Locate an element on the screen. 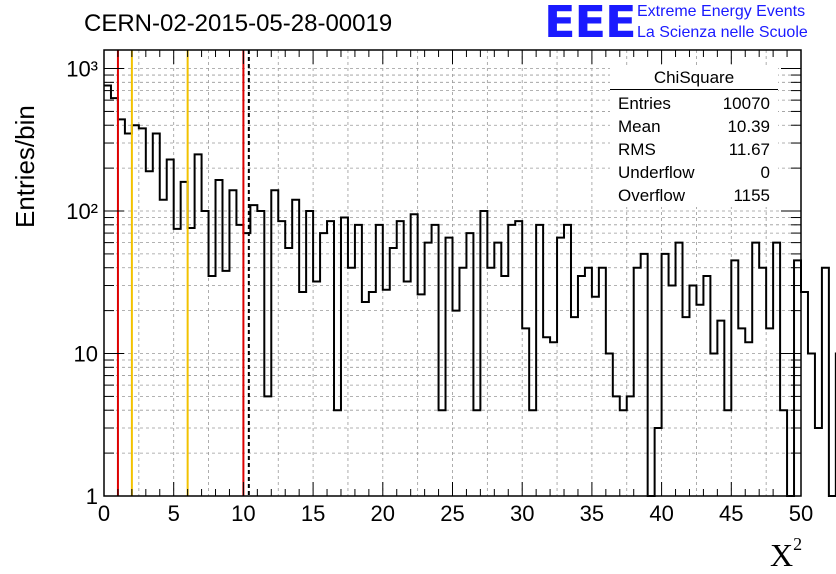 This screenshot has height=574, width=836. stats-row-underflow: Underflow 0 is located at coordinates (694, 172).